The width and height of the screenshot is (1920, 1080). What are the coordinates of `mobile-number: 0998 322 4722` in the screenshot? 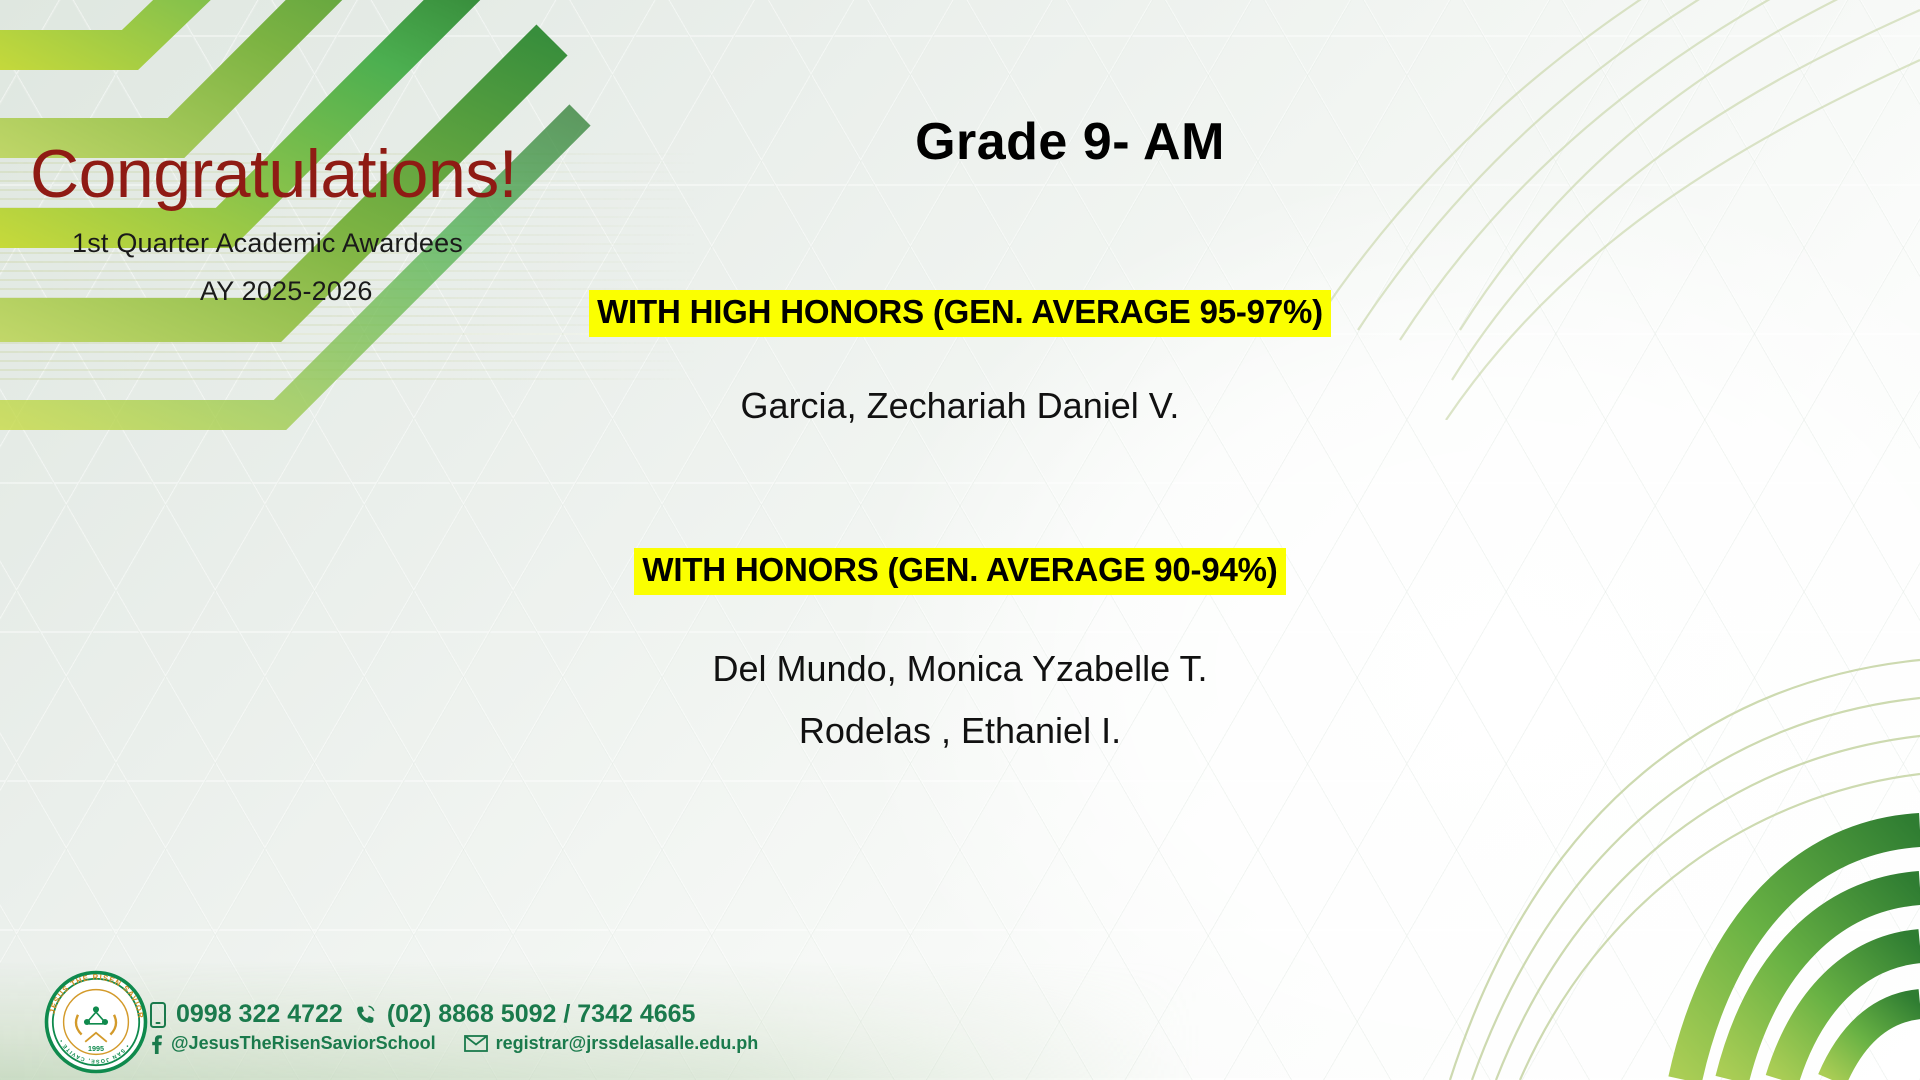 It's located at (259, 1014).